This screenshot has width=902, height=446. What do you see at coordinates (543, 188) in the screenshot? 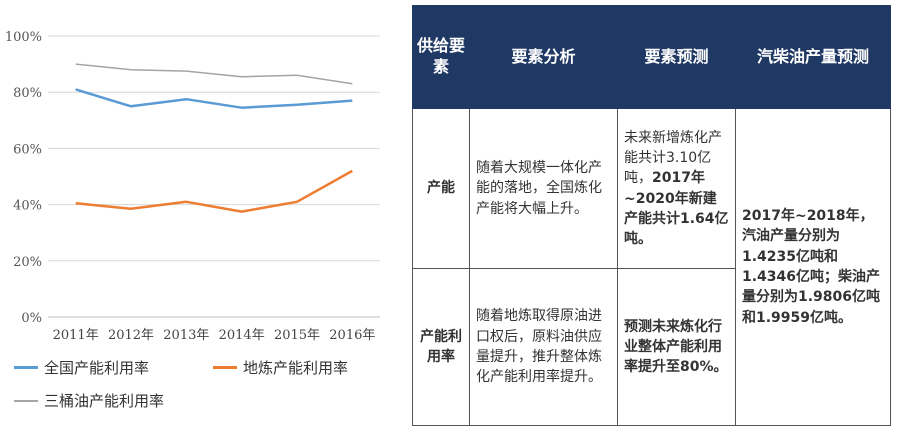
I see `row-analysis-capacity: 随着大规模一体化产能的落地，全国炼化产能将大幅上升。` at bounding box center [543, 188].